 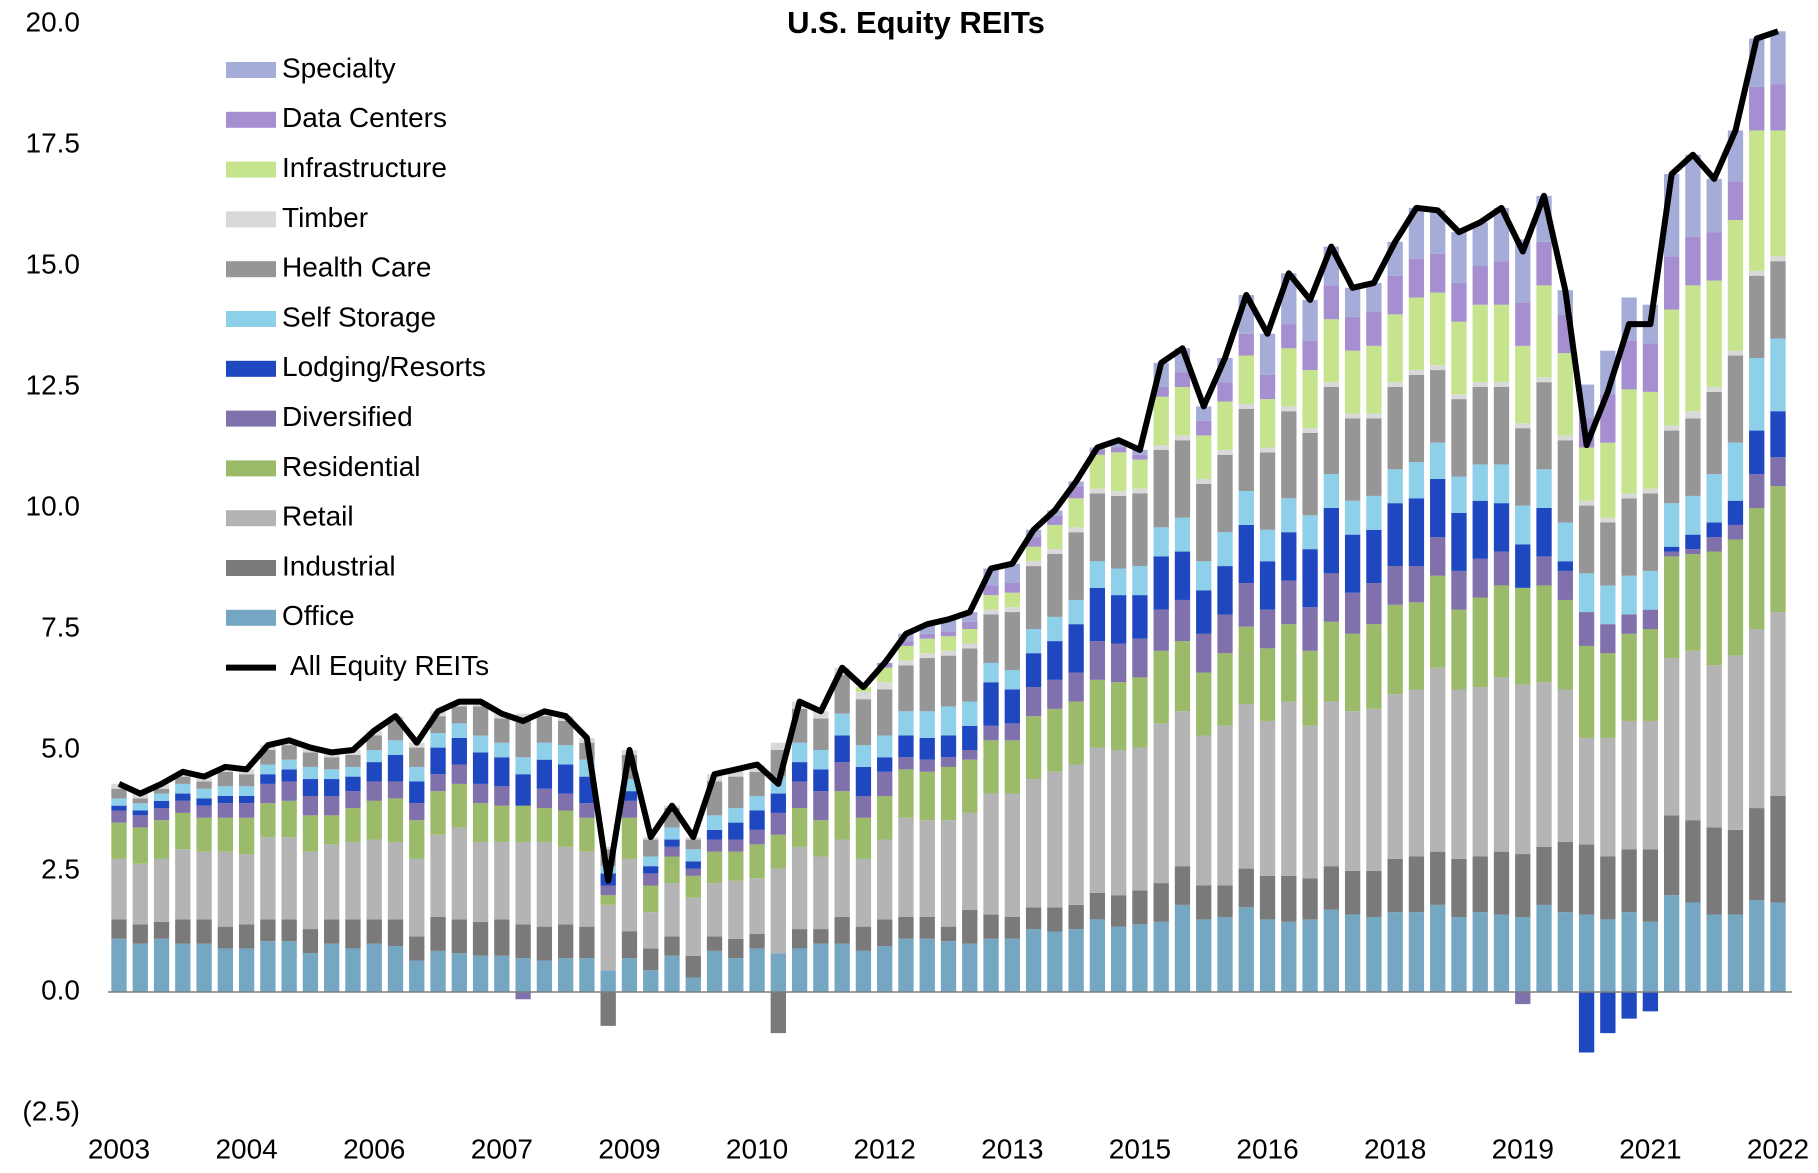 What do you see at coordinates (364, 167) in the screenshot?
I see `legend-label: Infrastructure` at bounding box center [364, 167].